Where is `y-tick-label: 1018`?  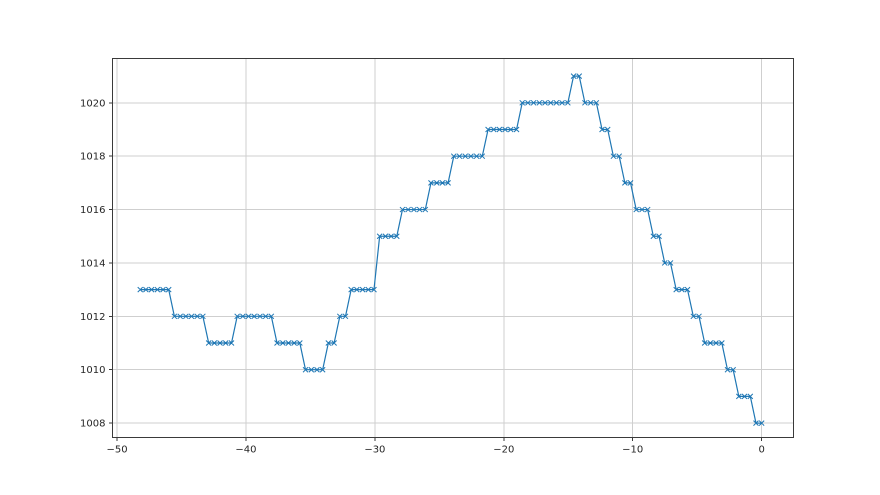
y-tick-label: 1018 is located at coordinates (92, 157).